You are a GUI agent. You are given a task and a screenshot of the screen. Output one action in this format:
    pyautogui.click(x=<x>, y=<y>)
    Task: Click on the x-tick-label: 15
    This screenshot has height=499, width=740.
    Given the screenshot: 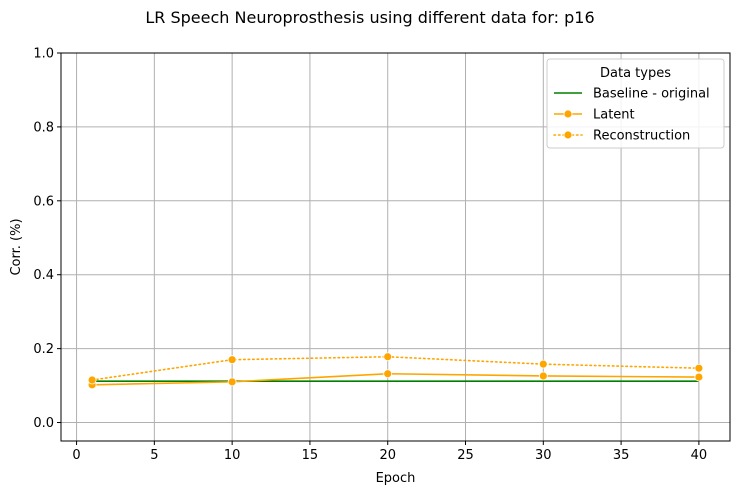 What is the action you would take?
    pyautogui.click(x=310, y=455)
    